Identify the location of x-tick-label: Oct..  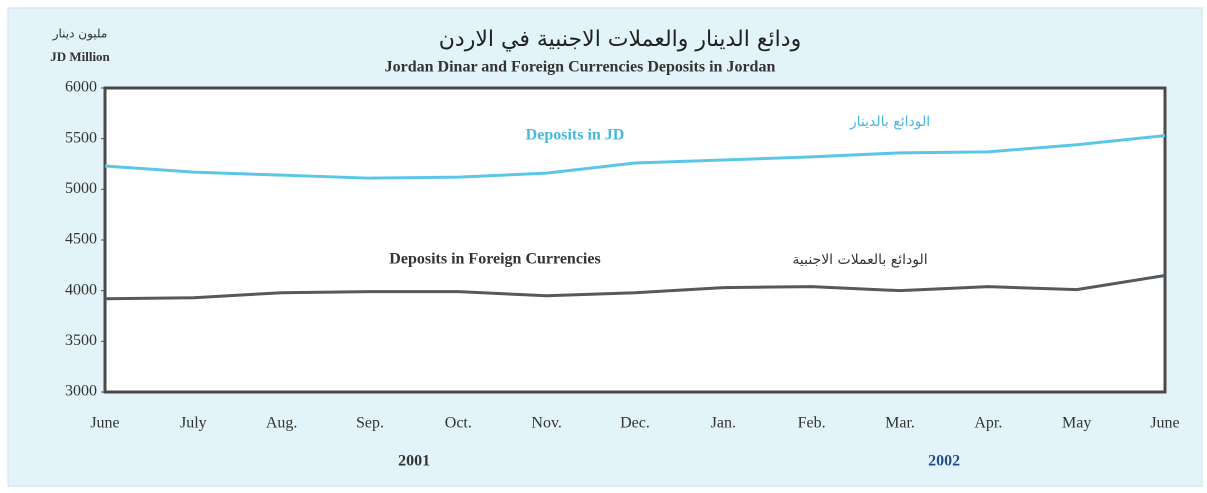
(458, 423).